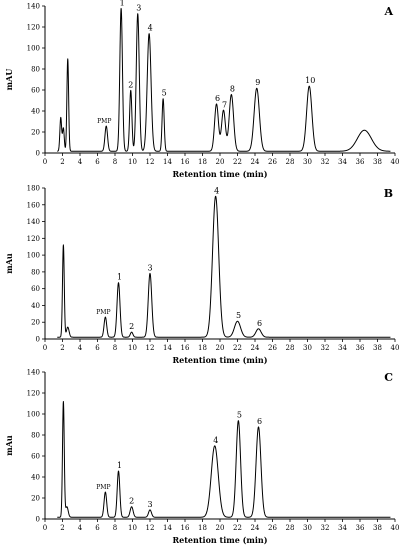 This screenshot has width=402, height=554. What do you see at coordinates (388, 377) in the screenshot?
I see `panel-label: C` at bounding box center [388, 377].